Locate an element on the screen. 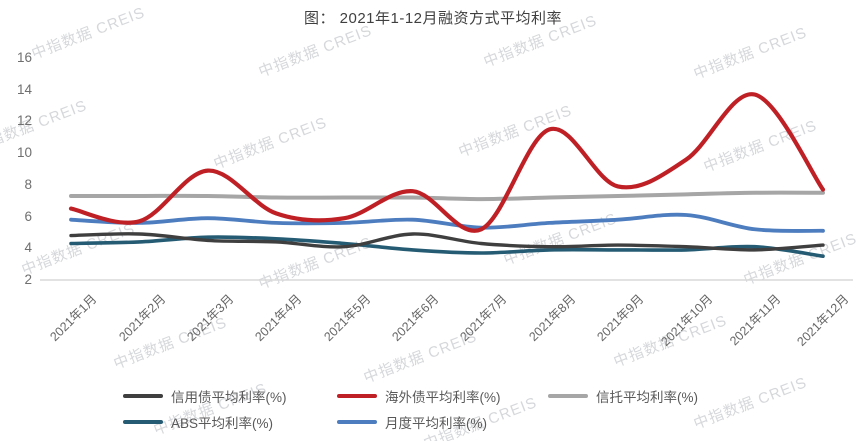  series-line-credit-bond is located at coordinates (447, 242).